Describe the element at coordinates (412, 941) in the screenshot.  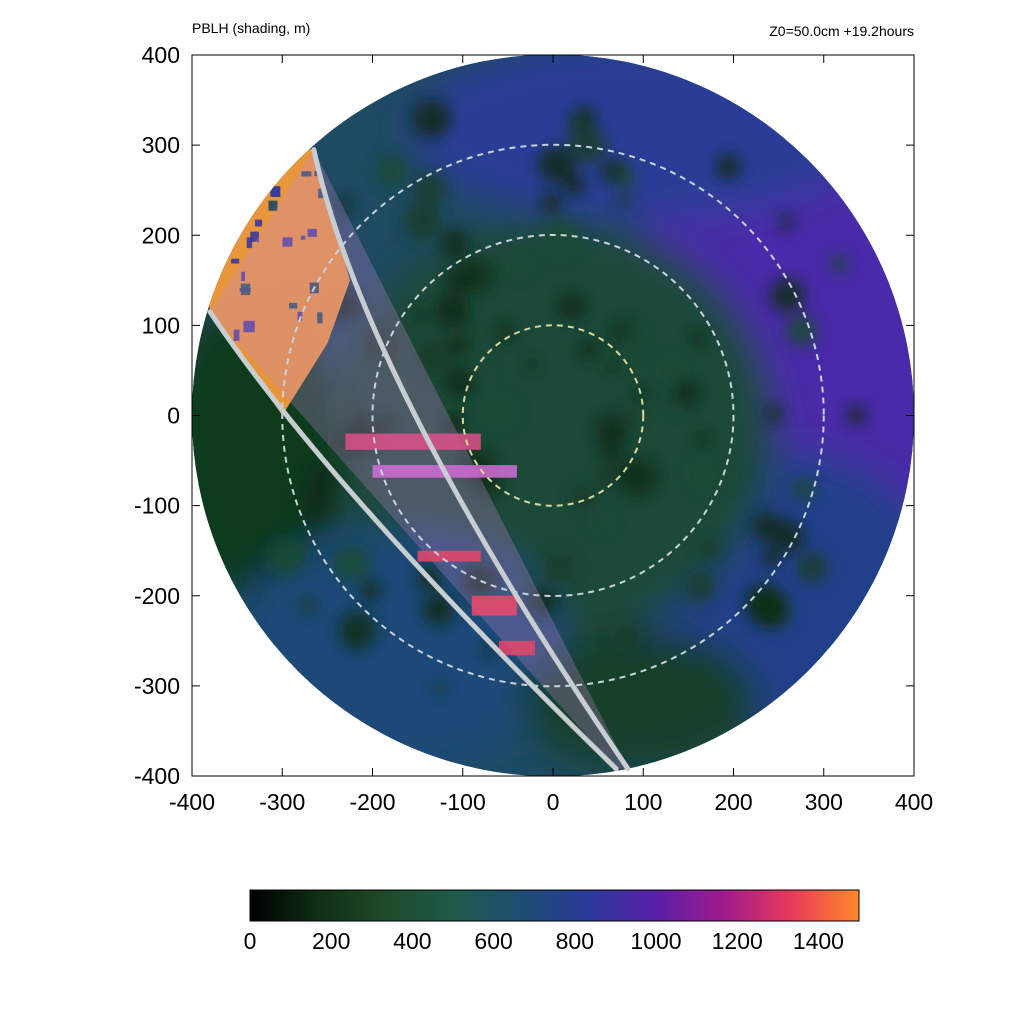
I see `colorbar-tick-label: 400` at that location.